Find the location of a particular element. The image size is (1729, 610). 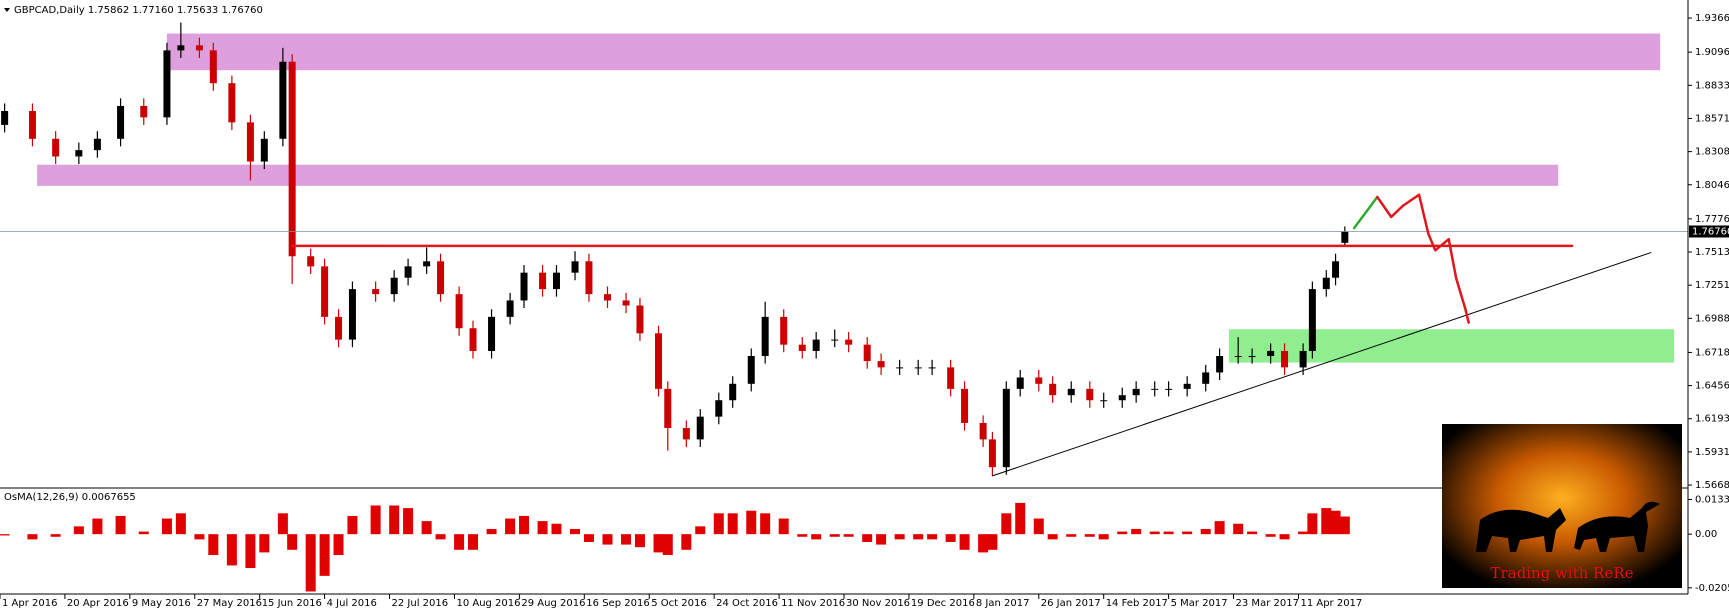

y-tick-label: 1.93660 is located at coordinates (1712, 18).